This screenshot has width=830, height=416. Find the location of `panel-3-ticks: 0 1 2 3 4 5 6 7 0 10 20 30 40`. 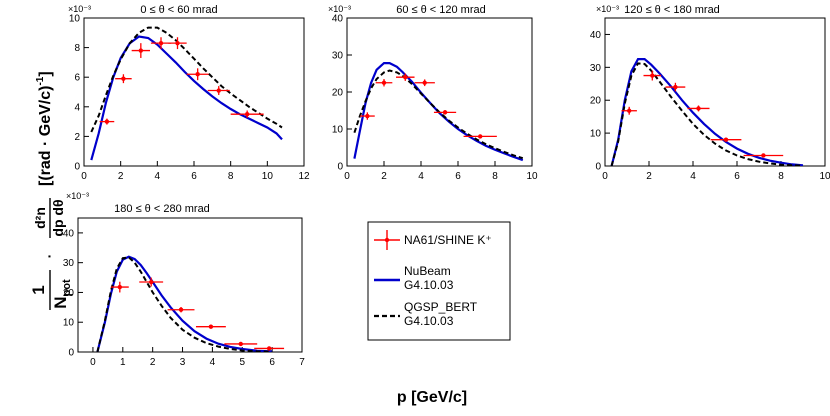

panel-3-ticks: 0 1 2 3 4 5 6 7 0 10 20 30 40 is located at coordinates (184, 298).